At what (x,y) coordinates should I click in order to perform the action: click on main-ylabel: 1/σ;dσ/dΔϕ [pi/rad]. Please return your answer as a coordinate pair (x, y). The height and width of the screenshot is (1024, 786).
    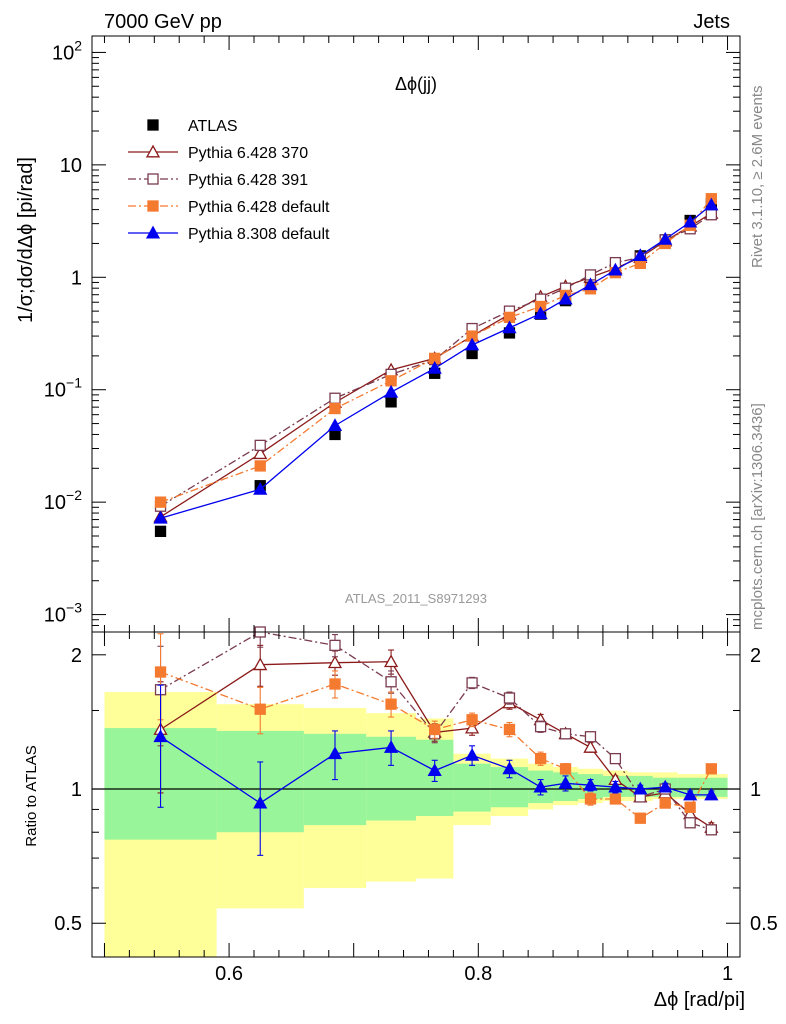
    Looking at the image, I should click on (26, 240).